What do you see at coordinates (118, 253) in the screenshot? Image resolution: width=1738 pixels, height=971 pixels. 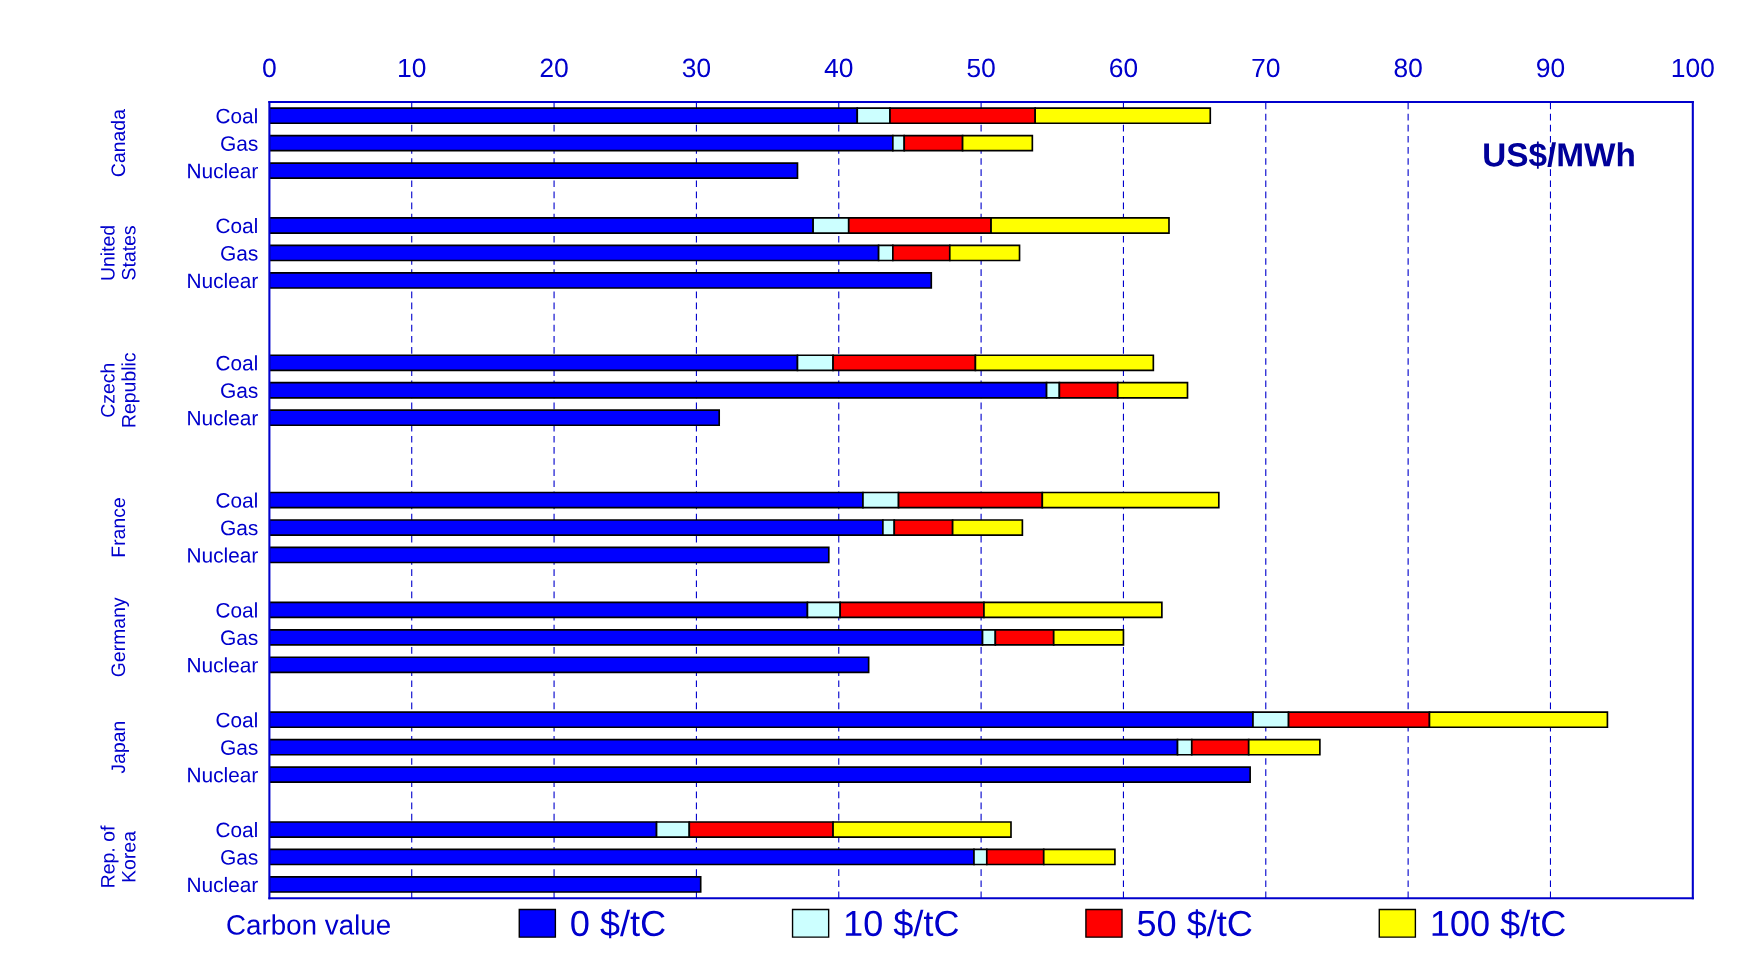 I see `text: United States` at bounding box center [118, 253].